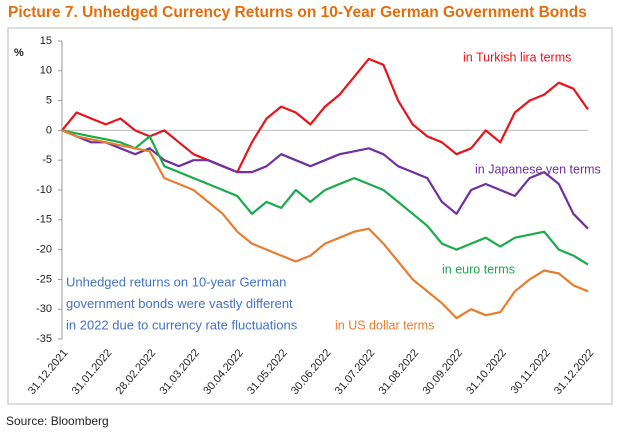 This screenshot has height=433, width=620. I want to click on y-tick-label: 0, so click(49, 130).